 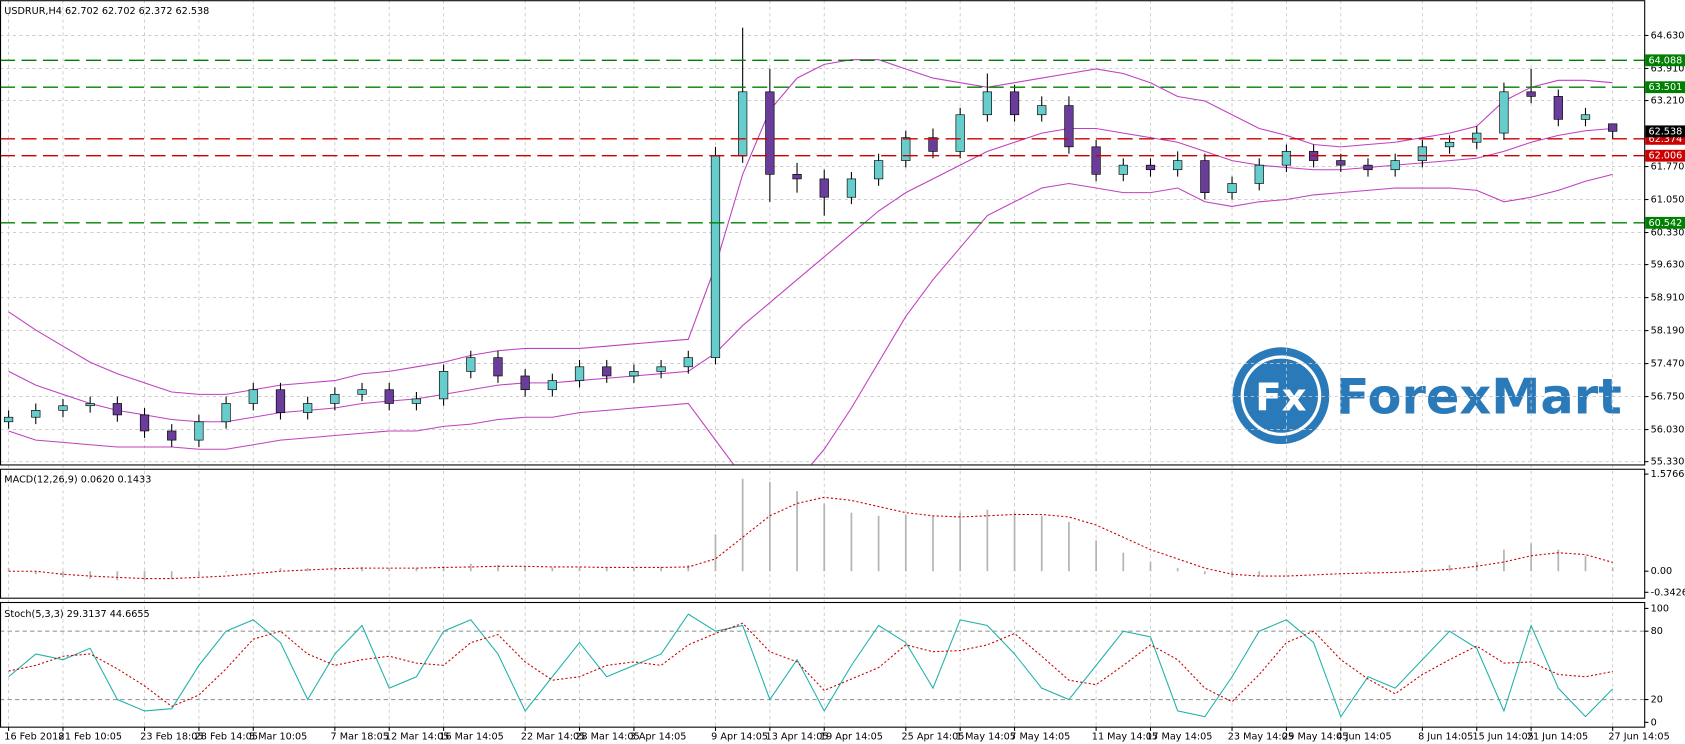 I want to click on pane-title: MACD(12,26,9) 0.0620 0.1433, so click(x=77, y=479).